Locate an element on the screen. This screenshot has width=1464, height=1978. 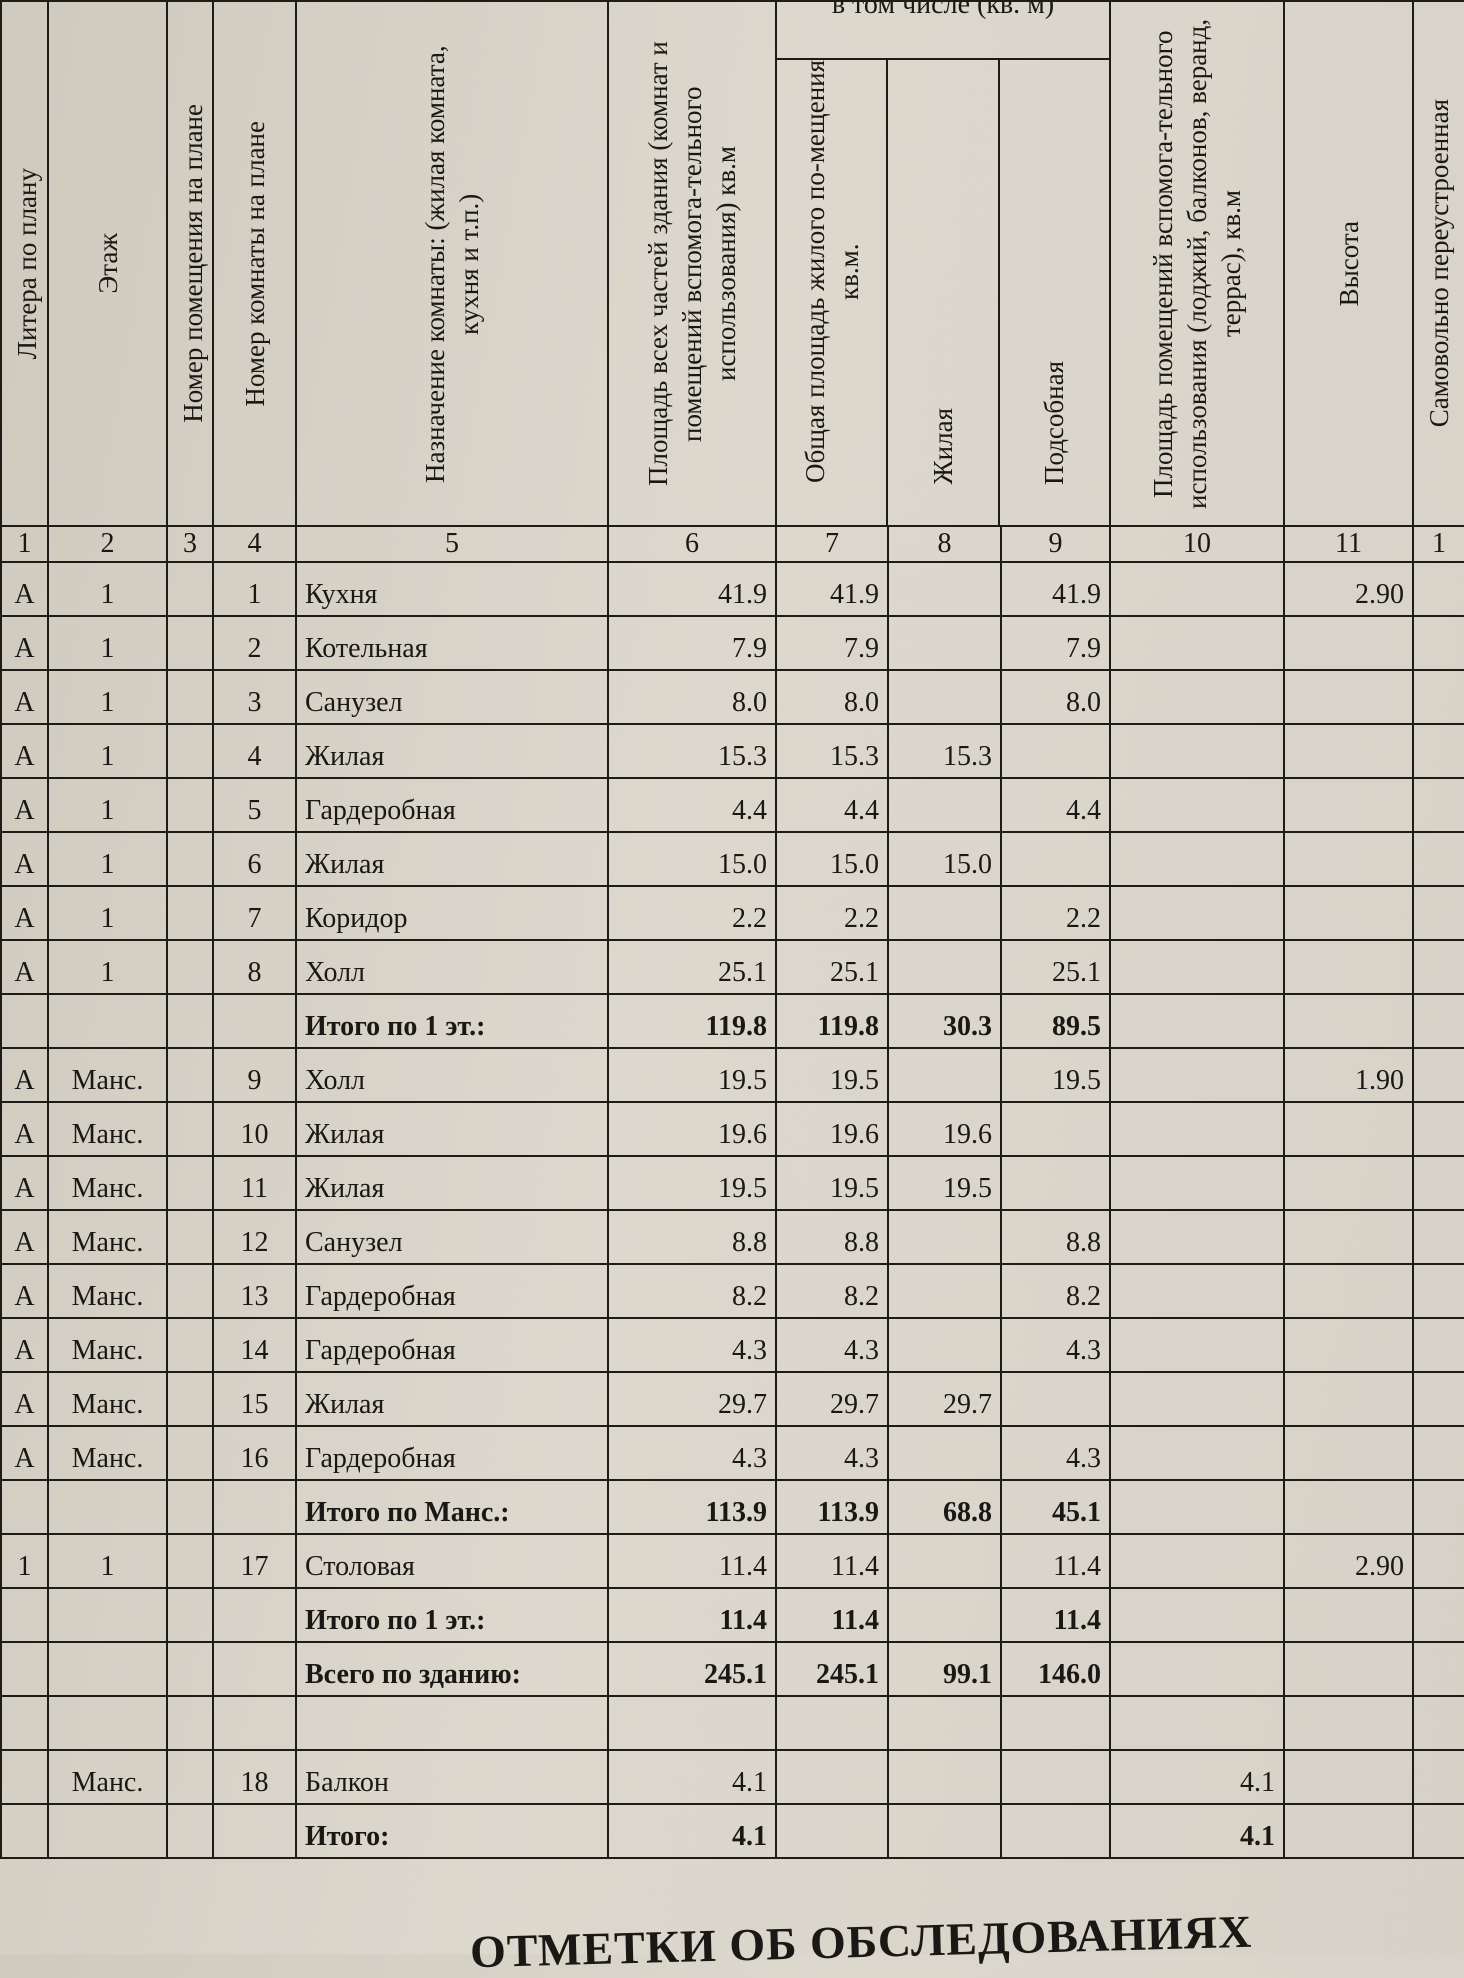
cell-common-area: 113.9 is located at coordinates (832, 1507).